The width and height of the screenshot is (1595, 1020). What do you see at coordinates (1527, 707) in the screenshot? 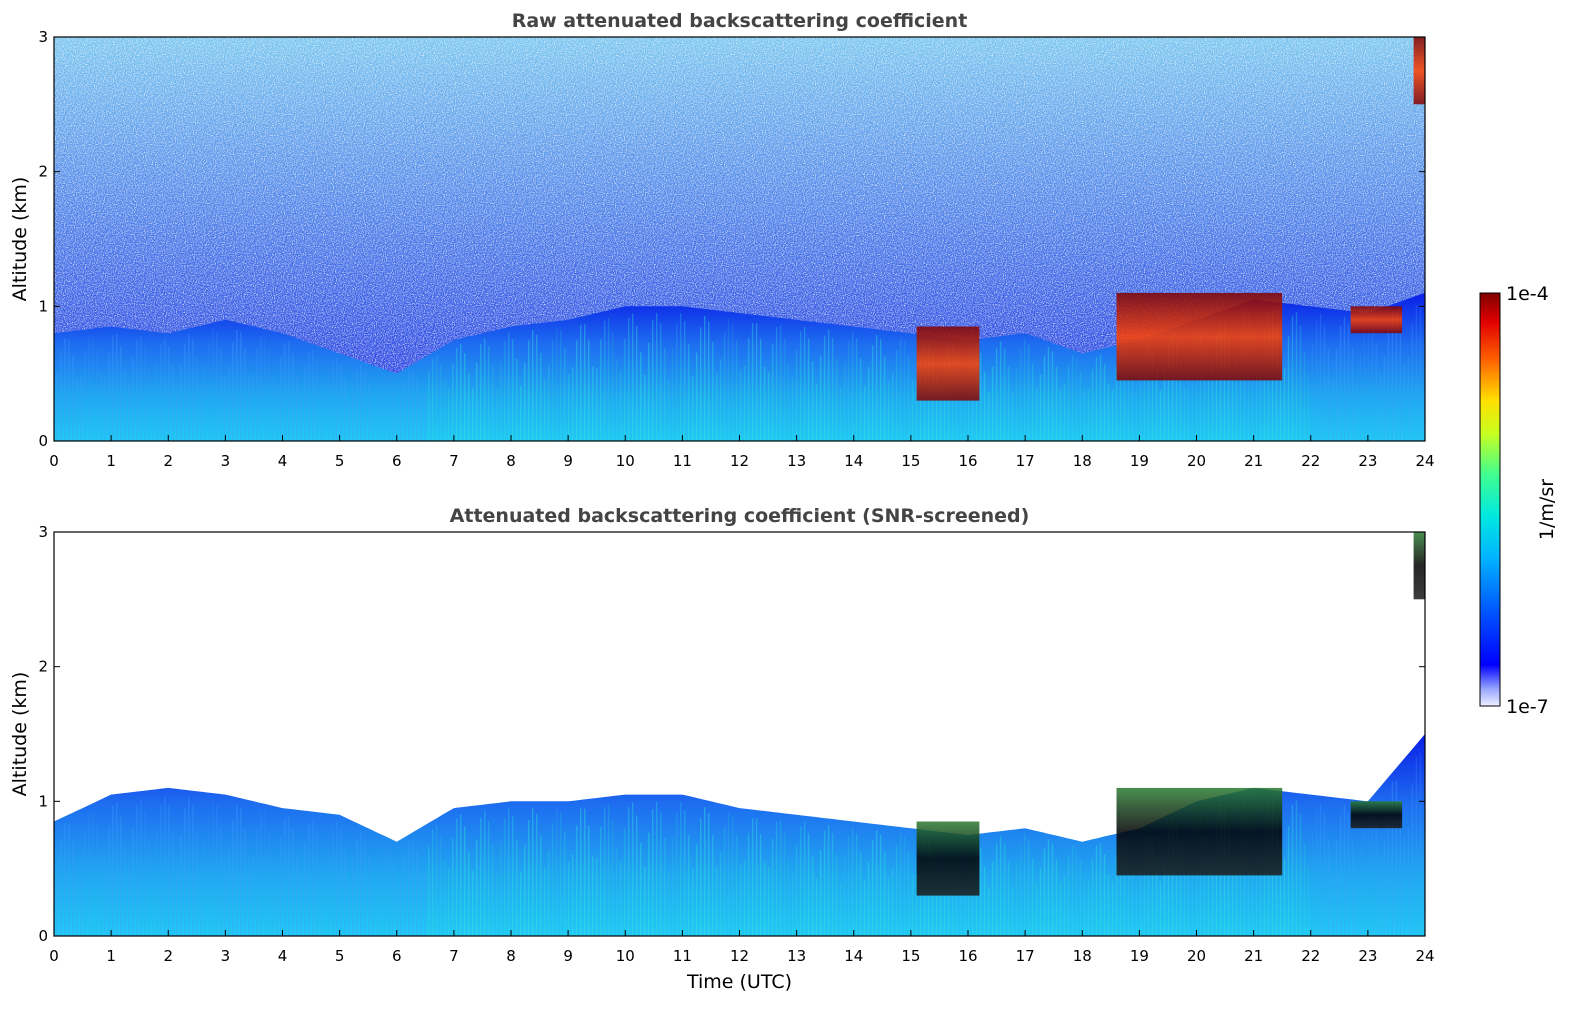
I see `colorbar-min-label: 1e-7` at bounding box center [1527, 707].